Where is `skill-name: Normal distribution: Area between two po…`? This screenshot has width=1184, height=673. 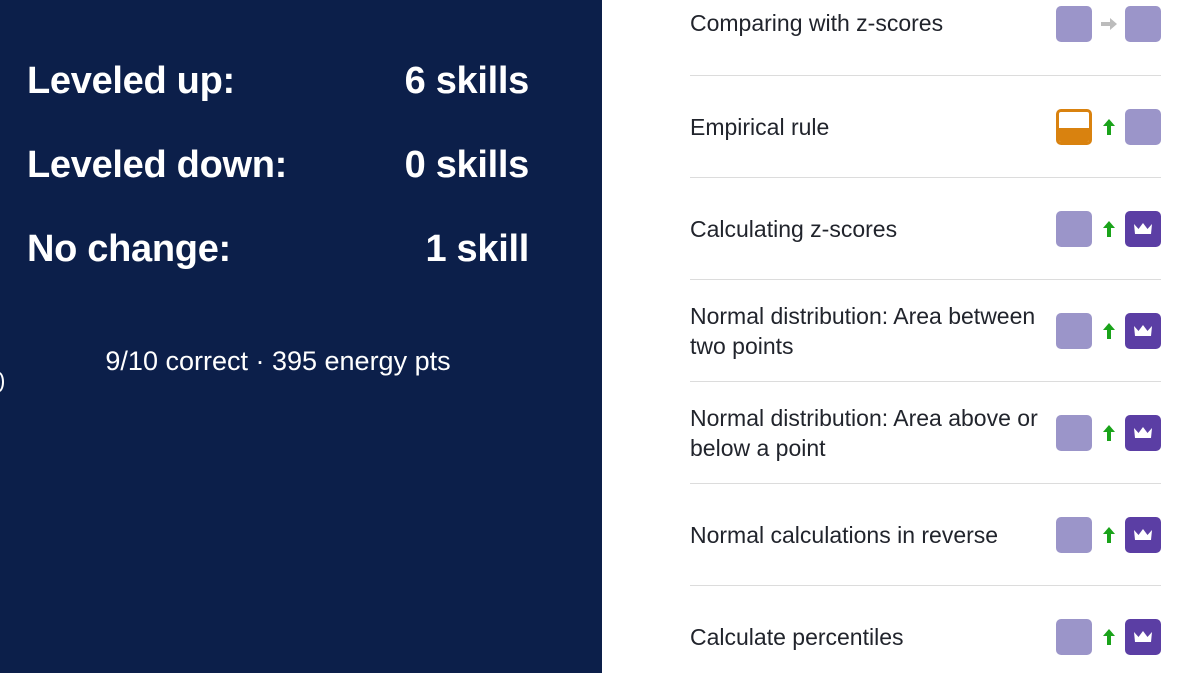 skill-name: Normal distribution: Area between two po… is located at coordinates (863, 330).